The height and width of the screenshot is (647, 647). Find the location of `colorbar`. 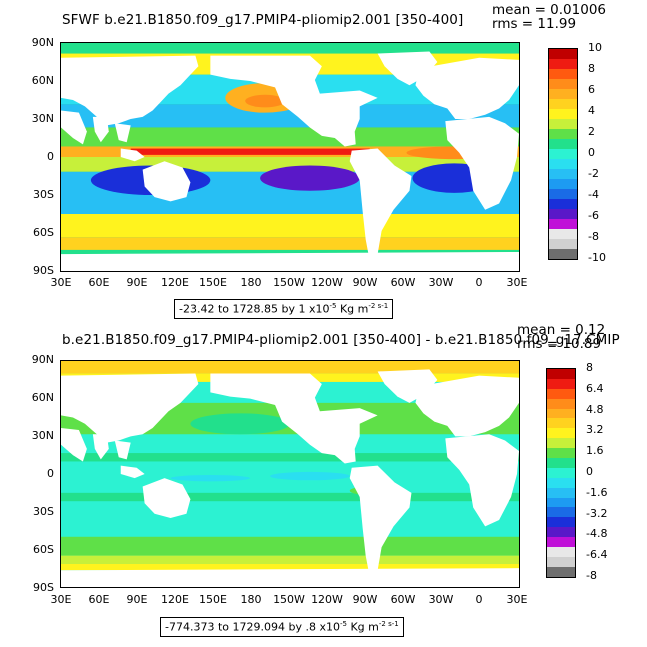

colorbar is located at coordinates (563, 154).